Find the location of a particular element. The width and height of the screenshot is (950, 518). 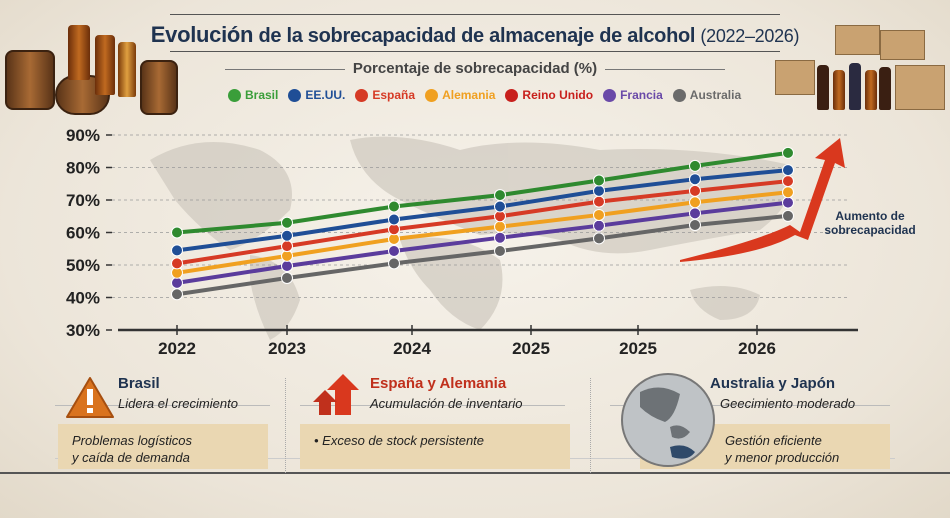

y-tick-label: 70% is located at coordinates (83, 200).